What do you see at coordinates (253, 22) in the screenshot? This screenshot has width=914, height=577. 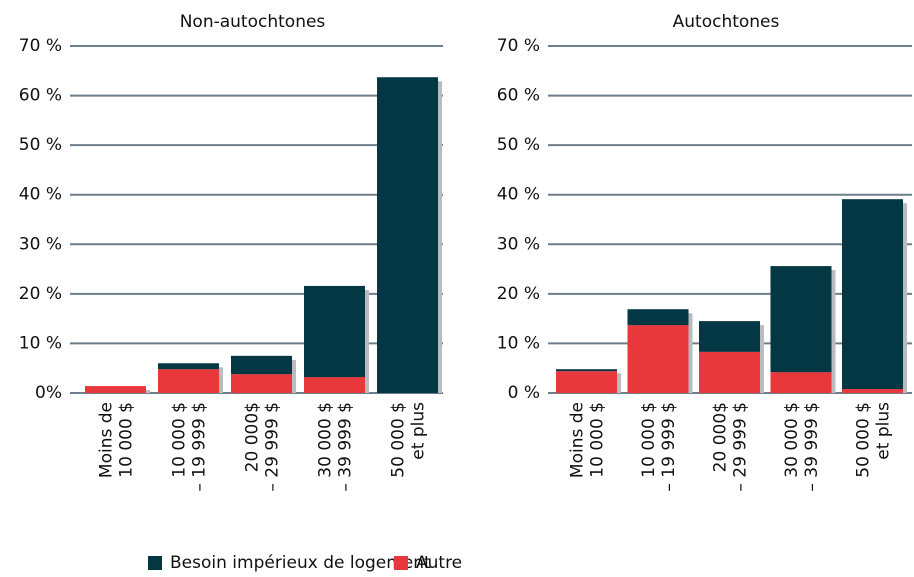 I see `chart-title: Non-autochtones` at bounding box center [253, 22].